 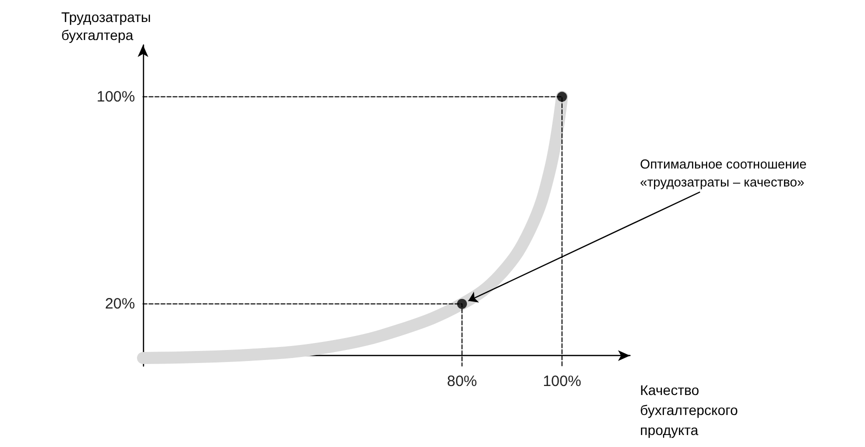 I want to click on x-axis-title: Качество бухгалтерского продукта, so click(x=689, y=410).